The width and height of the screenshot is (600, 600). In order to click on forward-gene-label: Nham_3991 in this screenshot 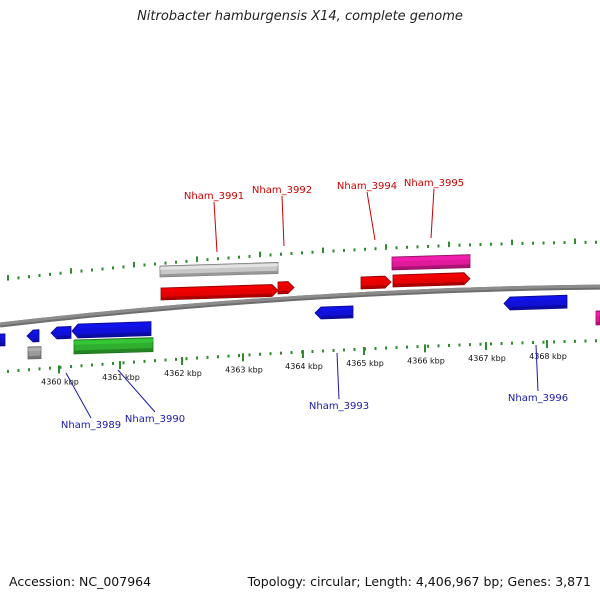, I will do `click(214, 196)`.